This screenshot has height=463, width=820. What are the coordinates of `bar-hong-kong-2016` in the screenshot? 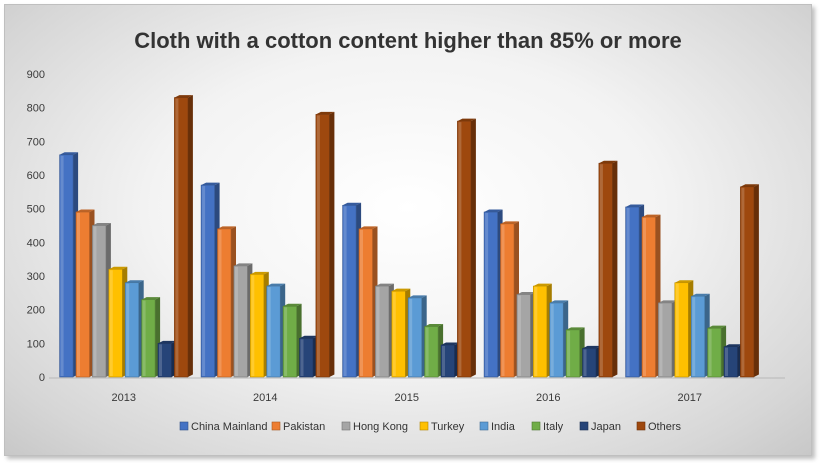 It's located at (526, 335).